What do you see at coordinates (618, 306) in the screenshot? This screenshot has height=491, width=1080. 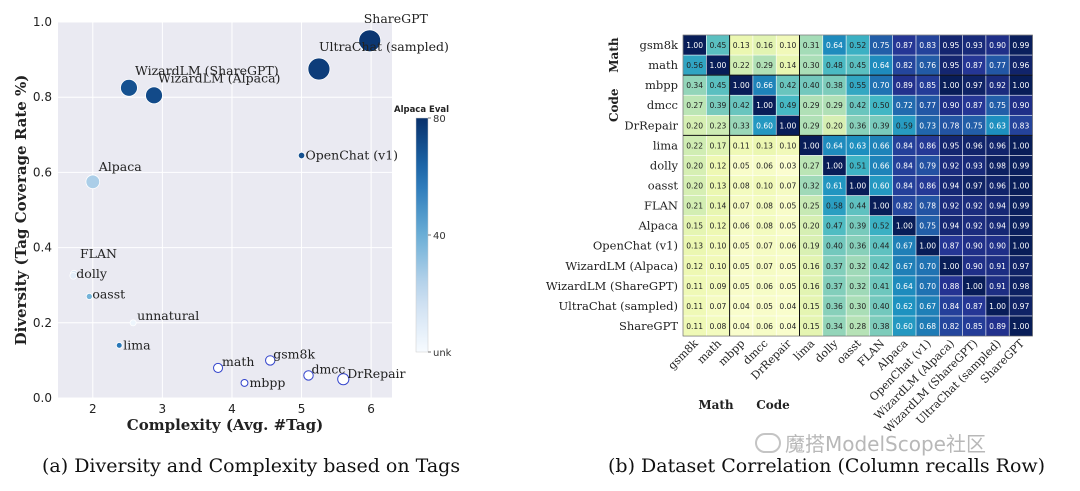 I see `row-label: UltraChat (sampled)` at bounding box center [618, 306].